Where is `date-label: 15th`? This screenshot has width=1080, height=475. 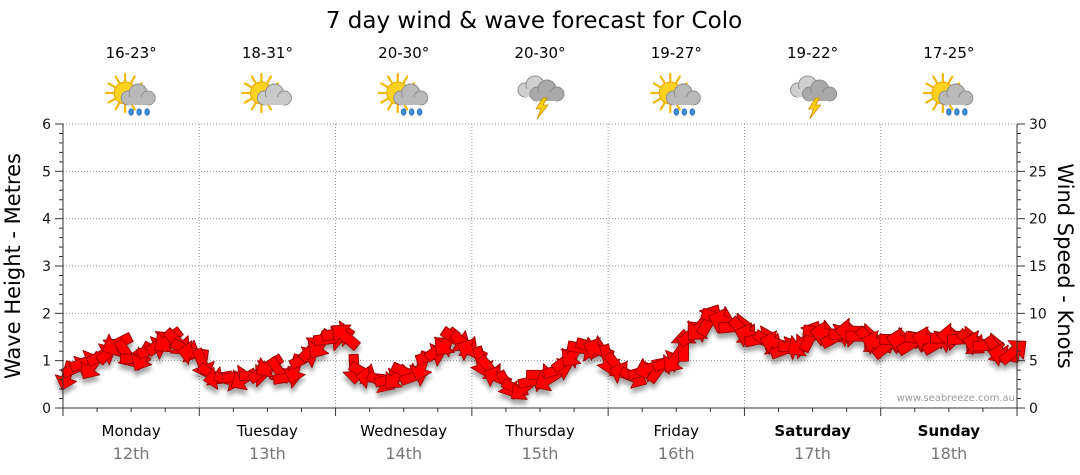 date-label: 15th is located at coordinates (540, 453).